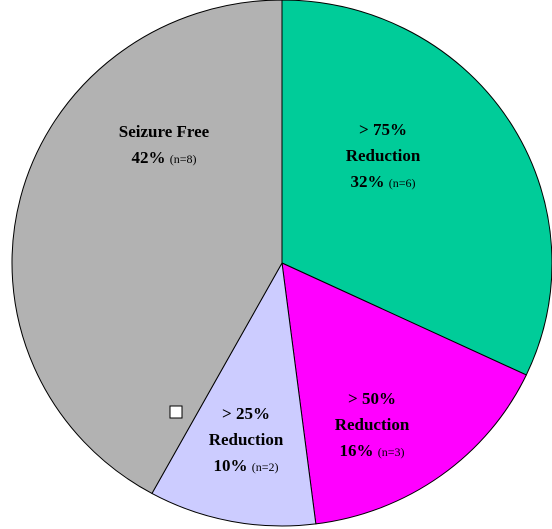  I want to click on value-label: 16%, so click(356, 450).